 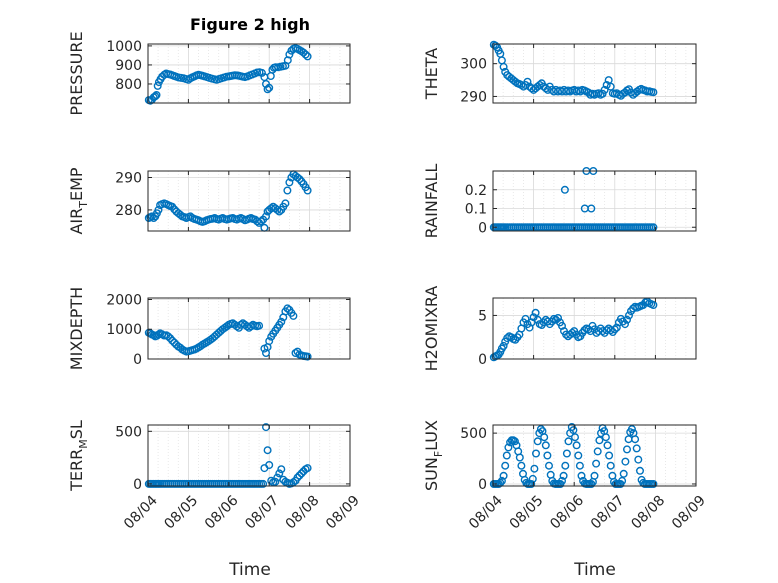 I want to click on y-axis-label: SUNFLUX, so click(x=433, y=455).